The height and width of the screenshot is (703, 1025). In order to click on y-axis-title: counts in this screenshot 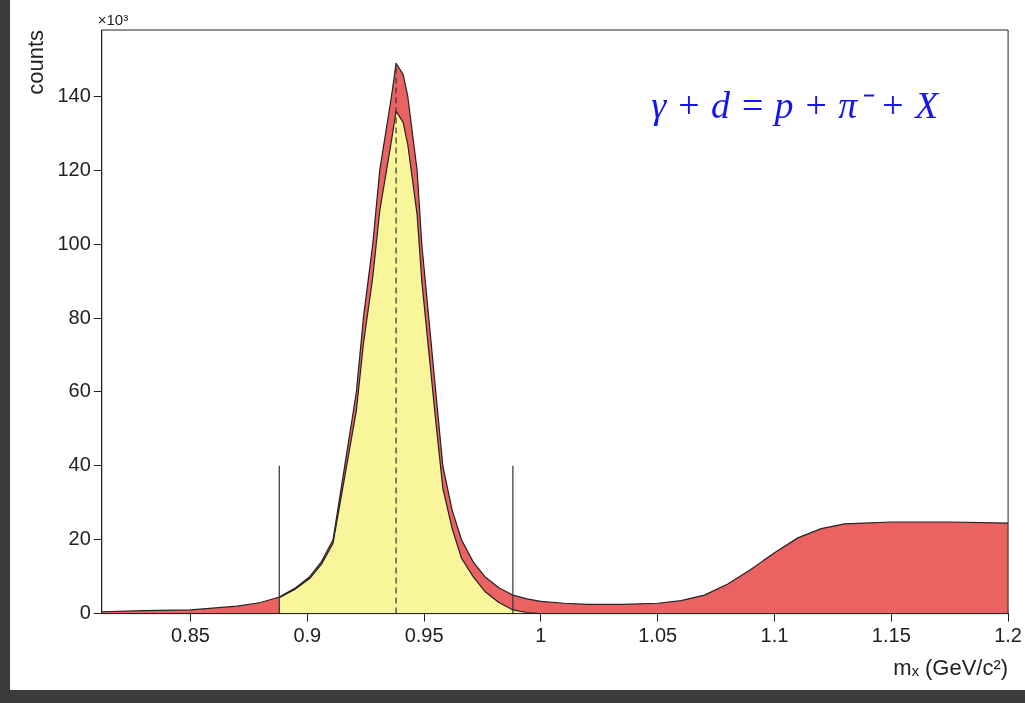, I will do `click(36, 62)`.